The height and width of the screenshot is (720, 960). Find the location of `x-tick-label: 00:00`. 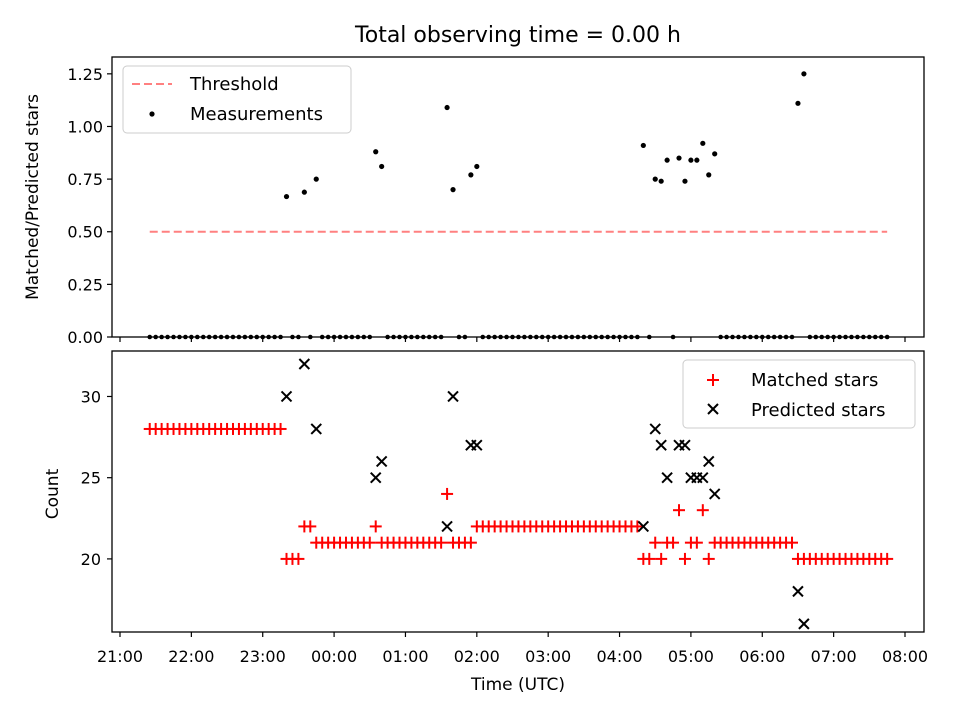

x-tick-label: 00:00 is located at coordinates (334, 656).